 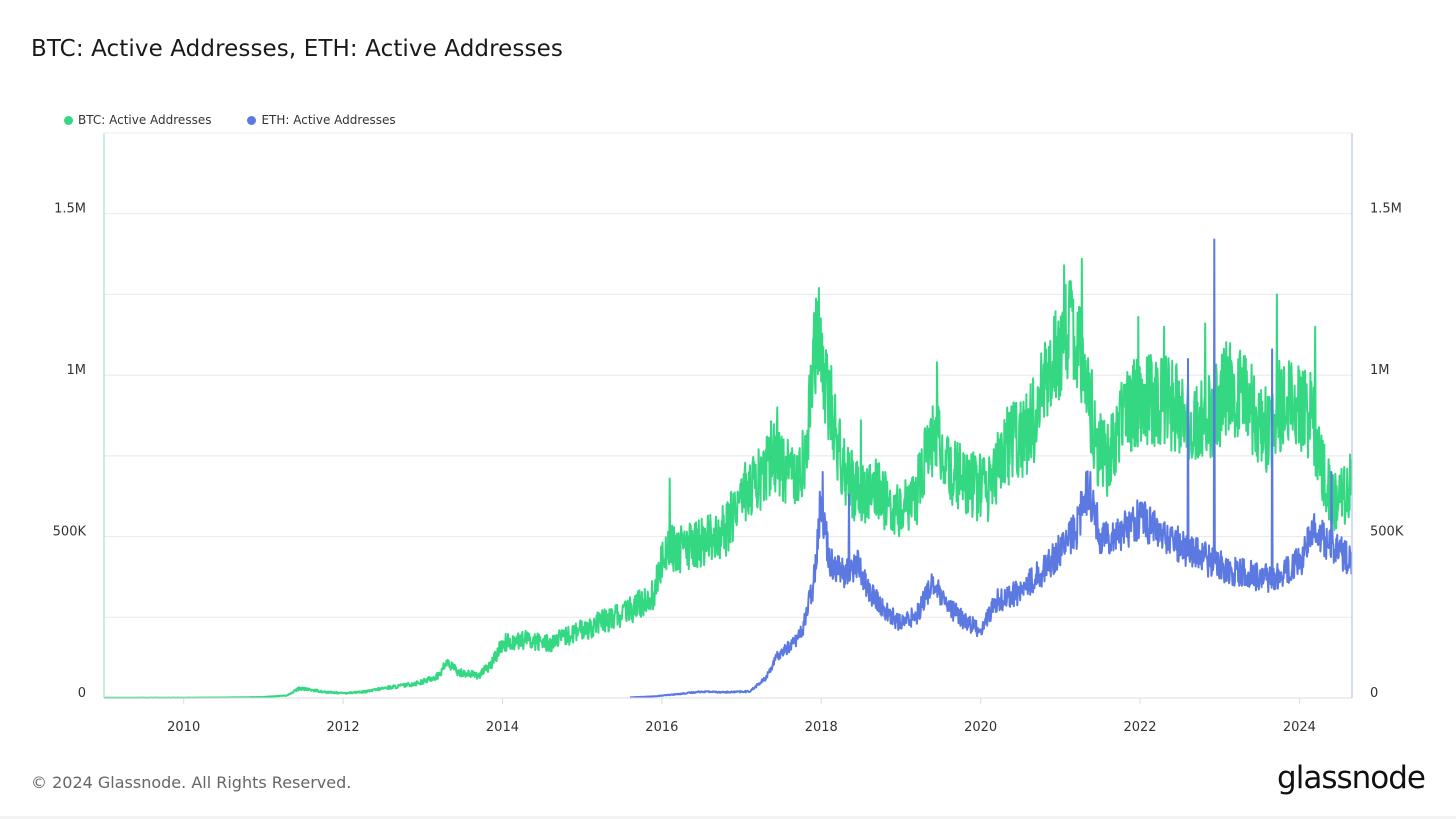 I want to click on y-tick-label-left: 0, so click(x=82, y=693).